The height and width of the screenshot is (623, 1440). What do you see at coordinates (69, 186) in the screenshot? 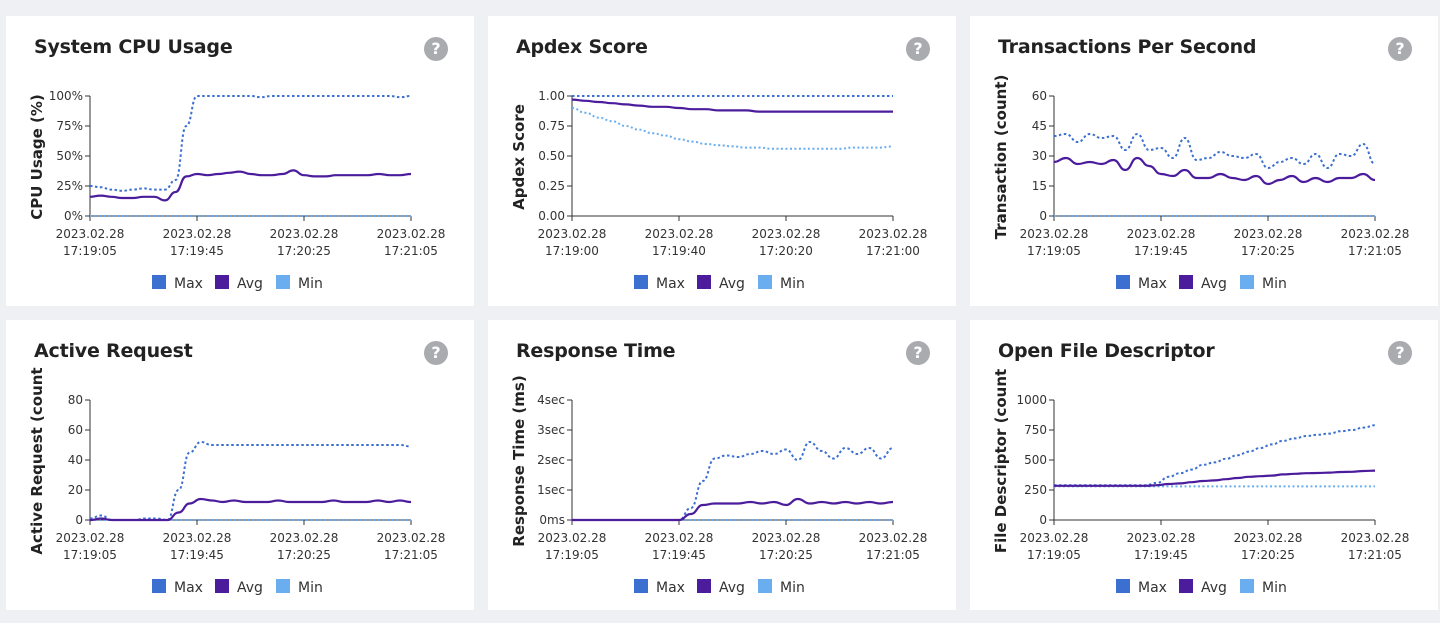
I see `y-tick-label: 25%` at bounding box center [69, 186].